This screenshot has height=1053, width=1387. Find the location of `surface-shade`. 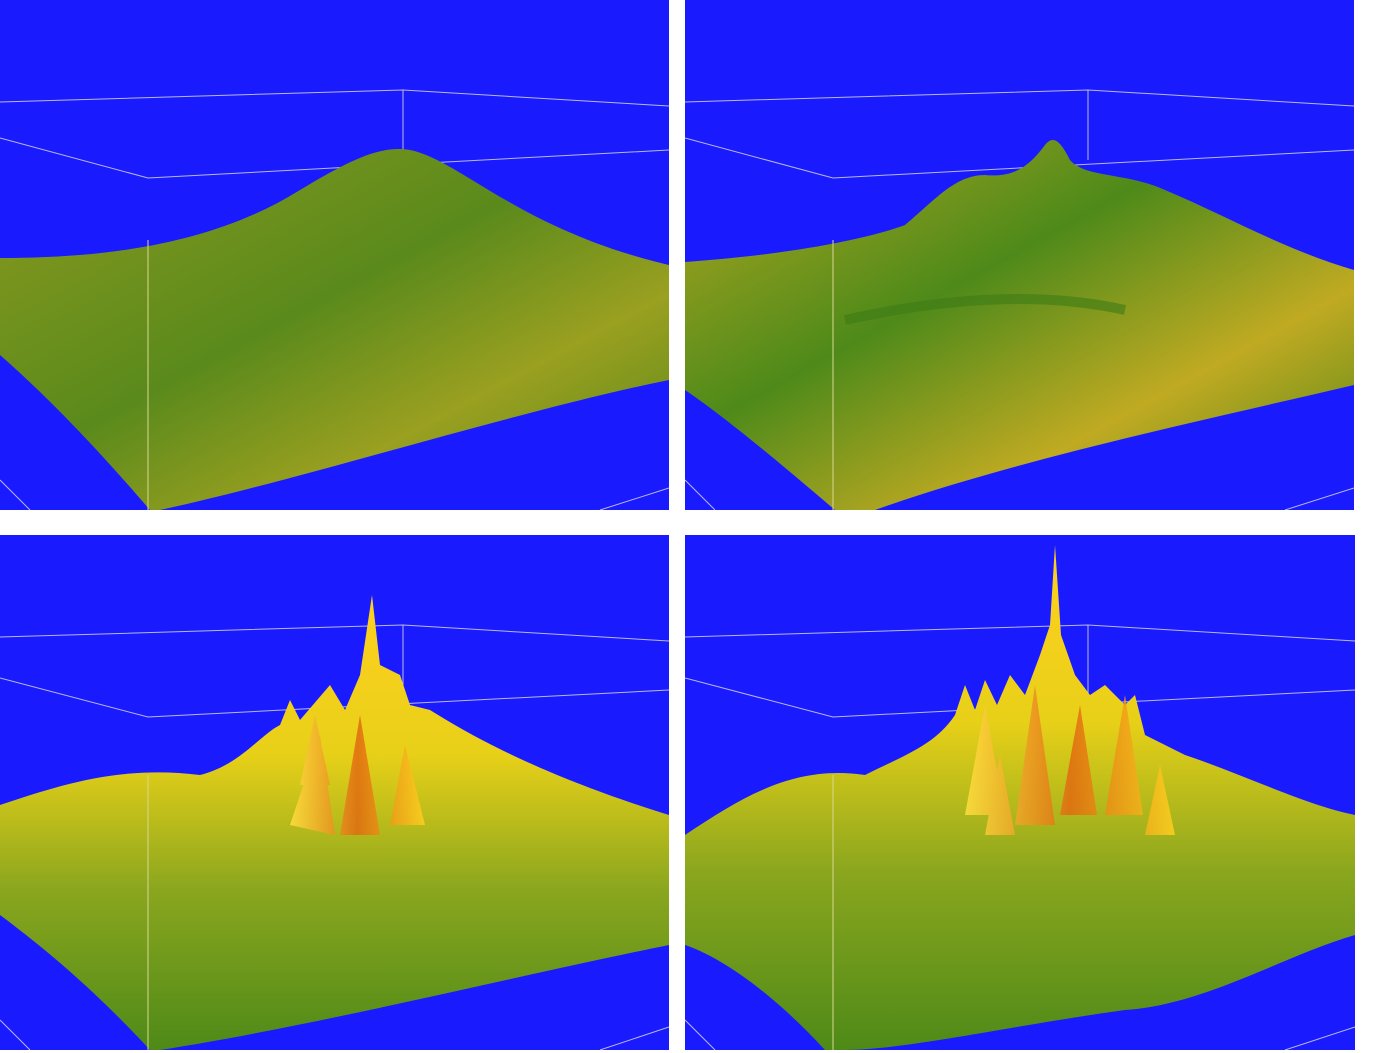

surface-shade is located at coordinates (985, 309).